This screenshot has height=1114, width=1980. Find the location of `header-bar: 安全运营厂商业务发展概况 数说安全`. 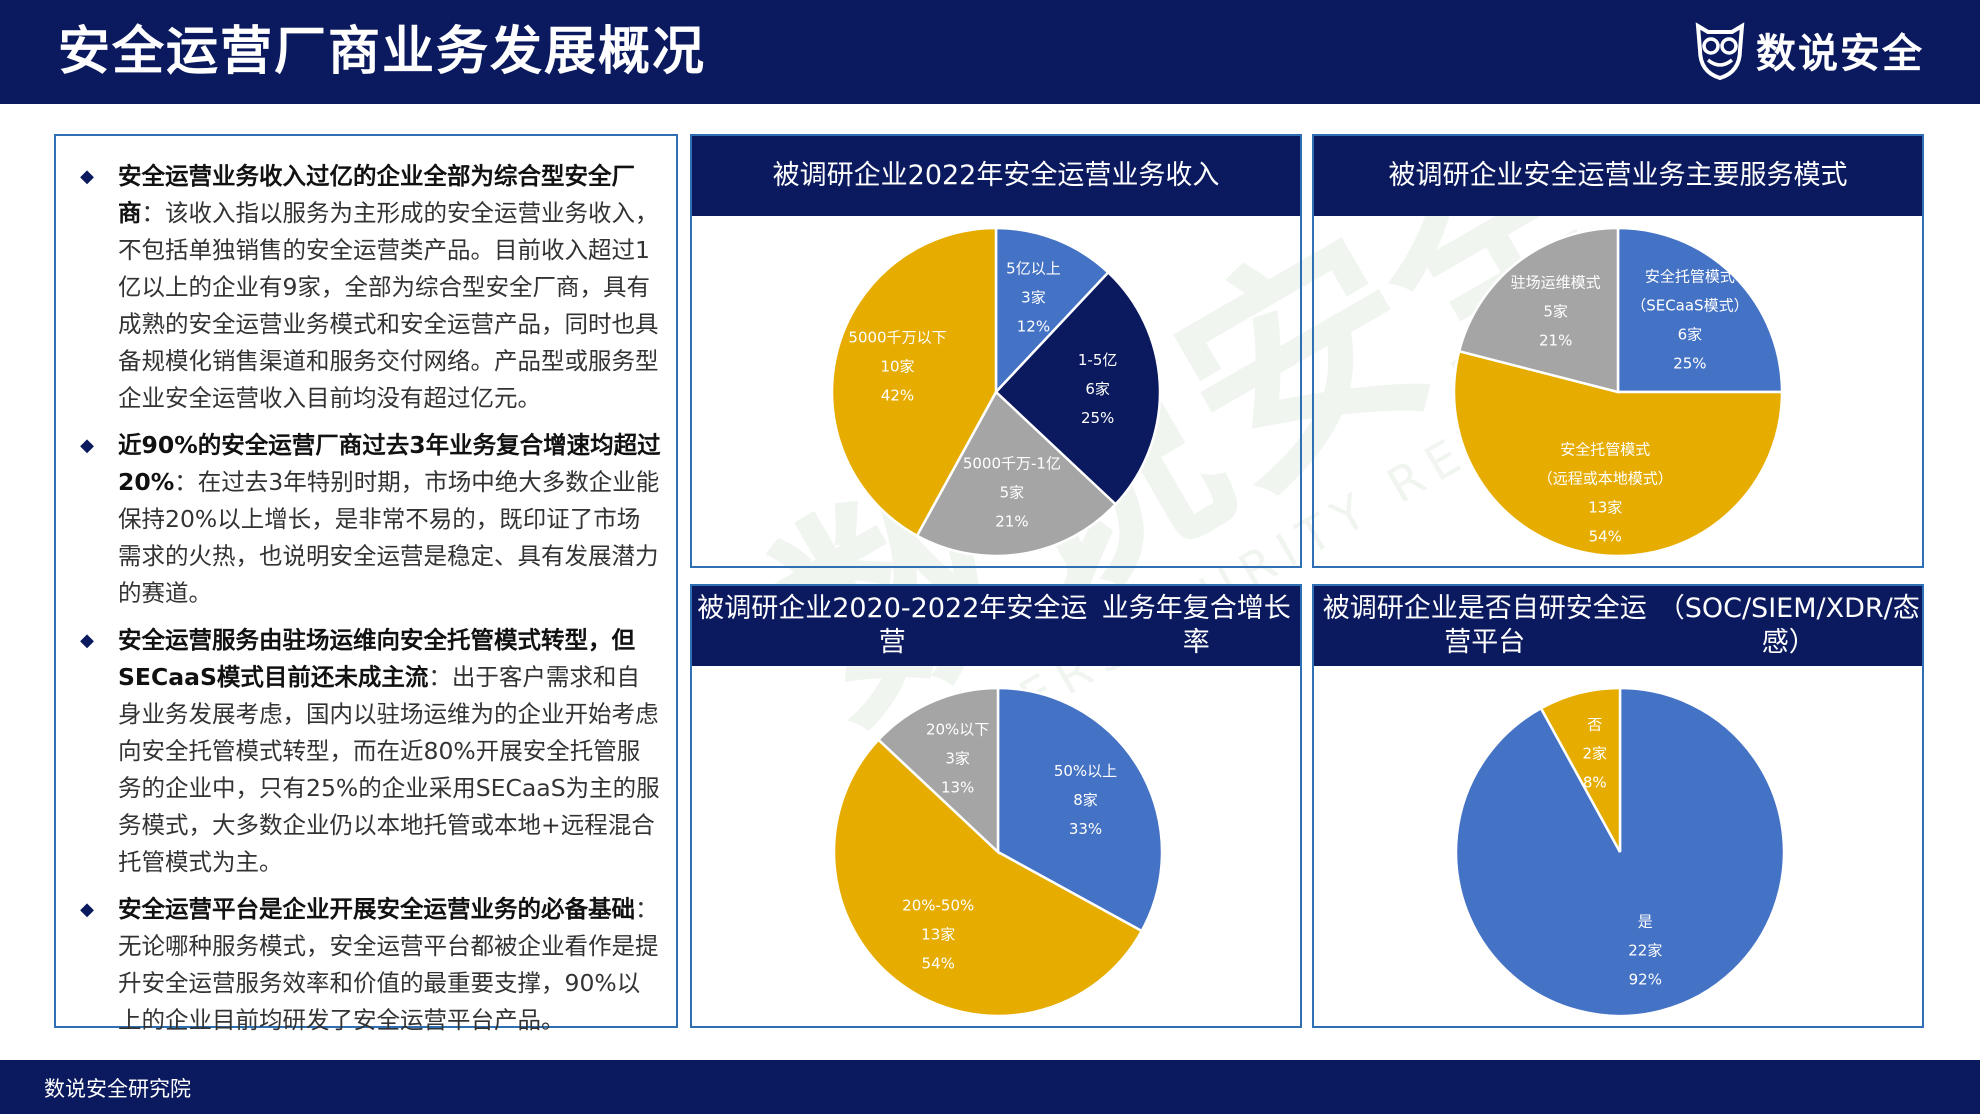

header-bar: 安全运营厂商业务发展概况 数说安全 is located at coordinates (990, 52).